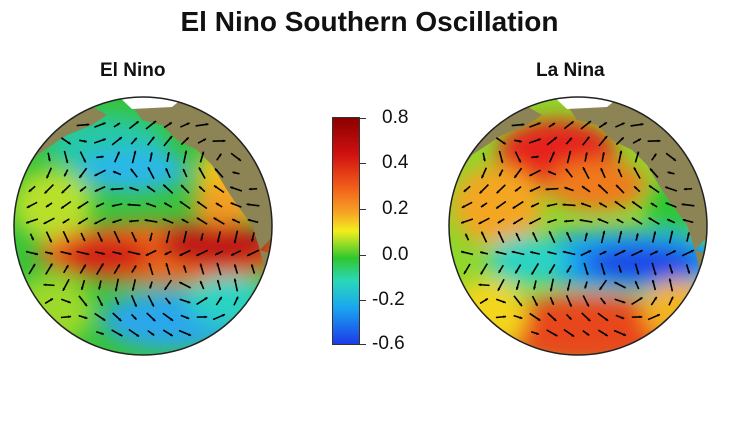 The width and height of the screenshot is (739, 423). Describe the element at coordinates (363, 118) in the screenshot. I see `colorbar-tick` at that location.